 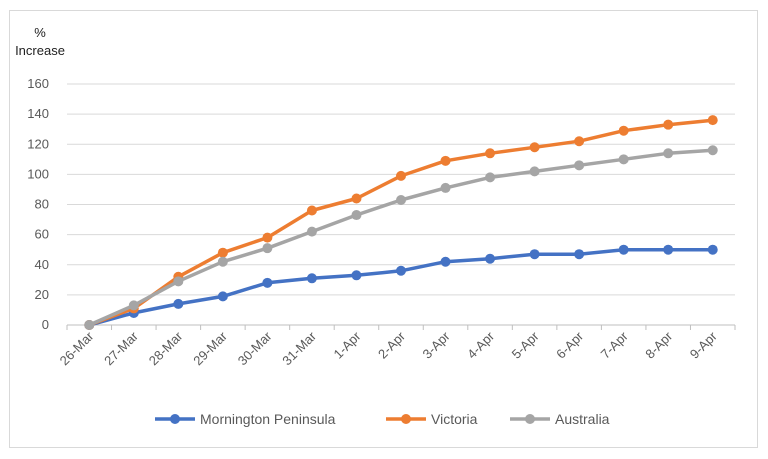 I want to click on x-tick-label: 5-Apr, so click(x=526, y=345).